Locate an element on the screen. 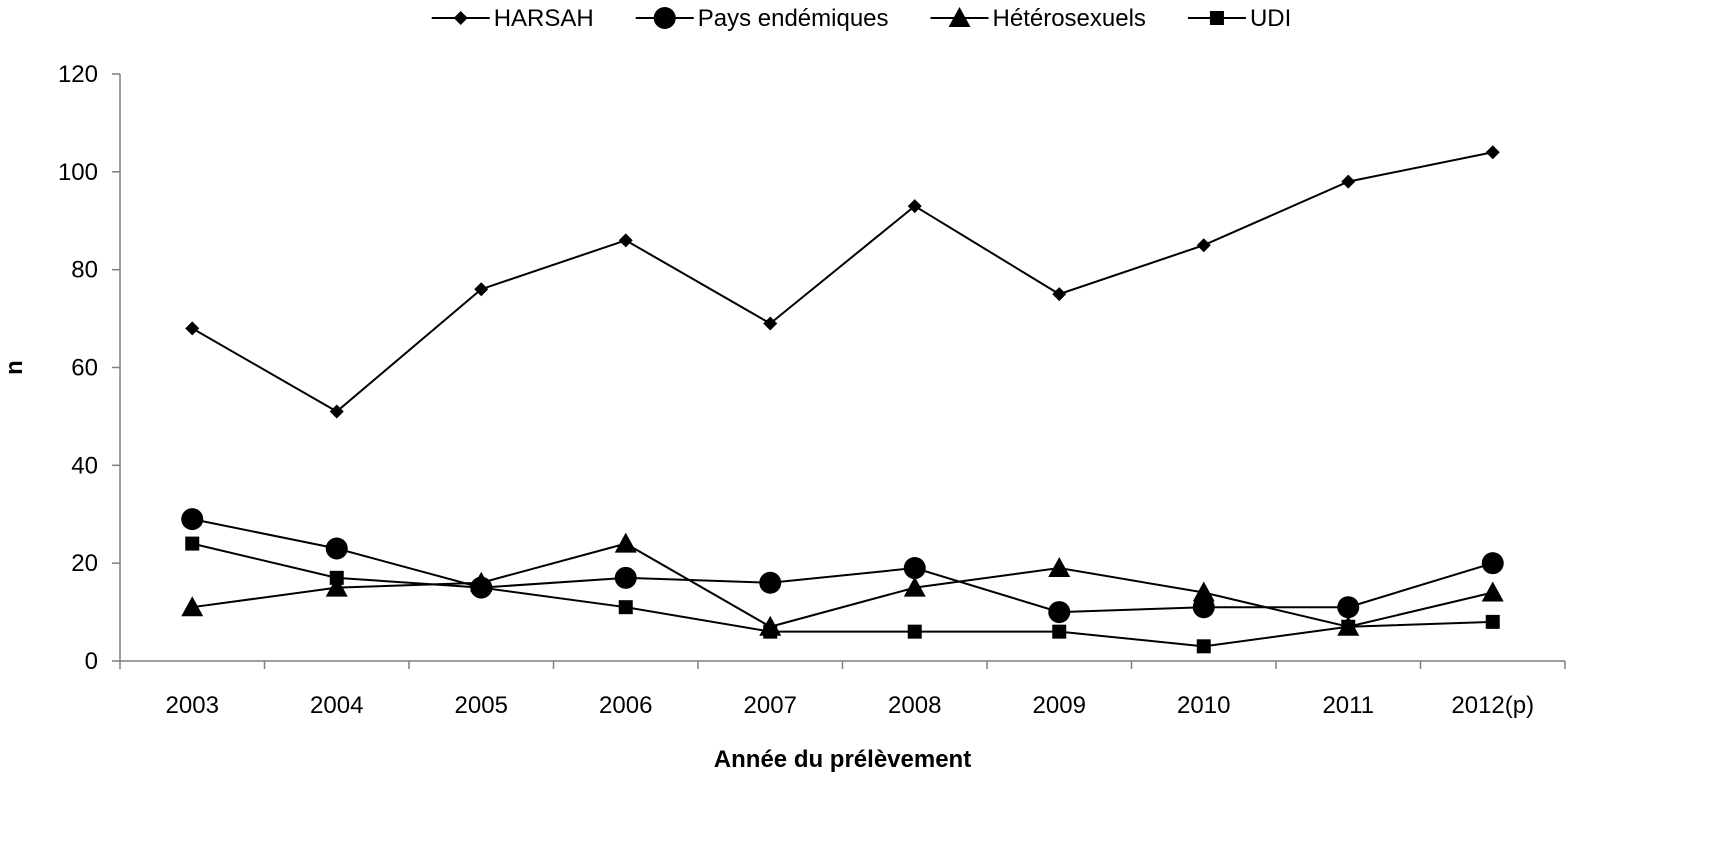 The height and width of the screenshot is (848, 1721). series-triangle is located at coordinates (842, 584).